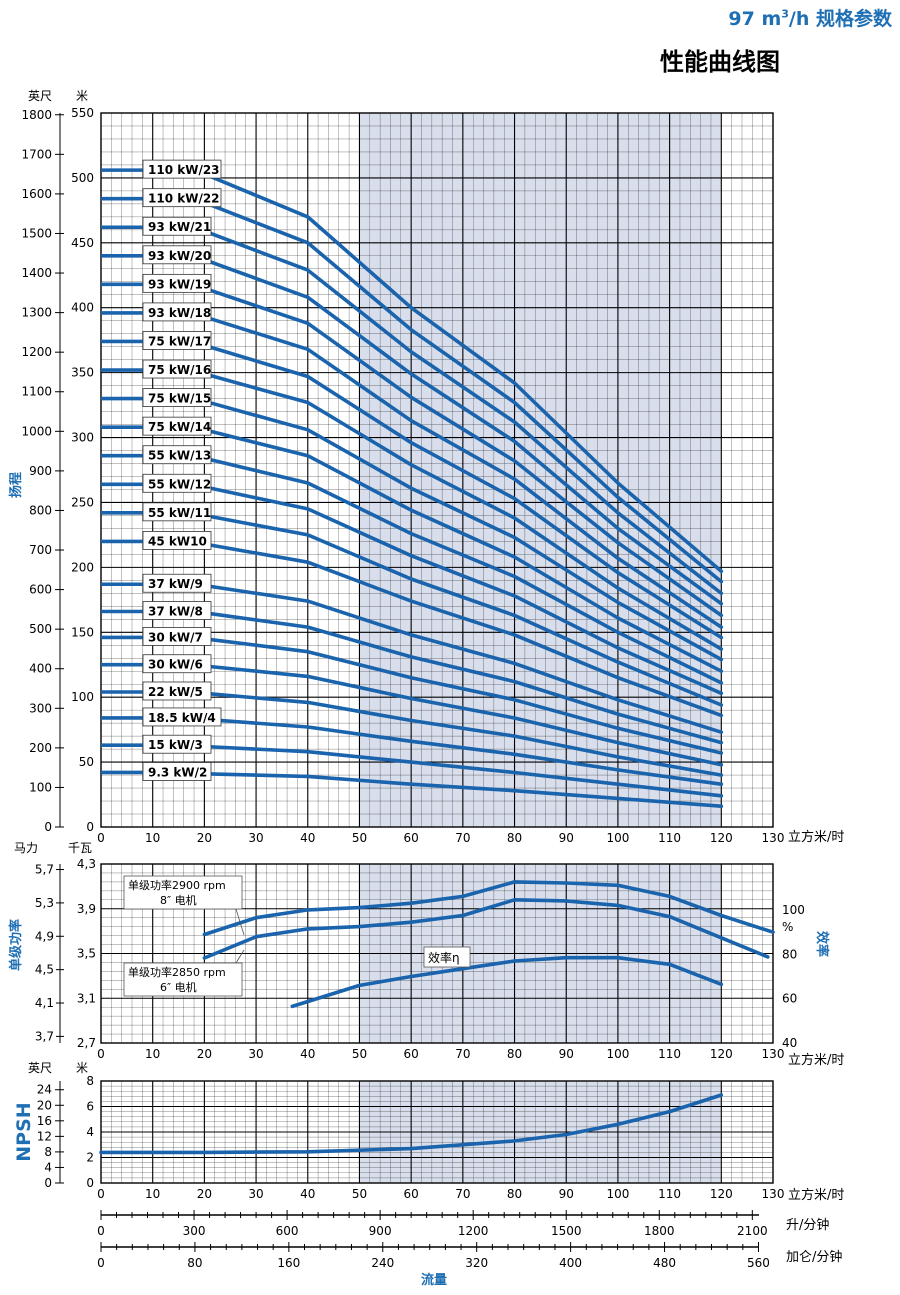 The image size is (900, 1295). I want to click on head-curve-label: 93 kW/19, so click(179, 284).